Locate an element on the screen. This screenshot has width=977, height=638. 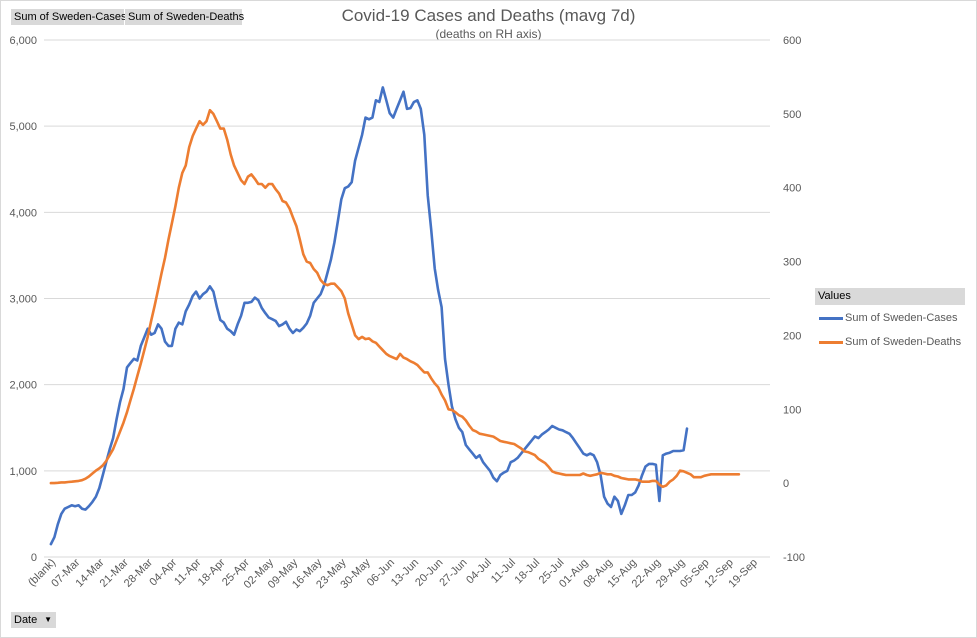
y-left-tick-label: 0 is located at coordinates (34, 558).